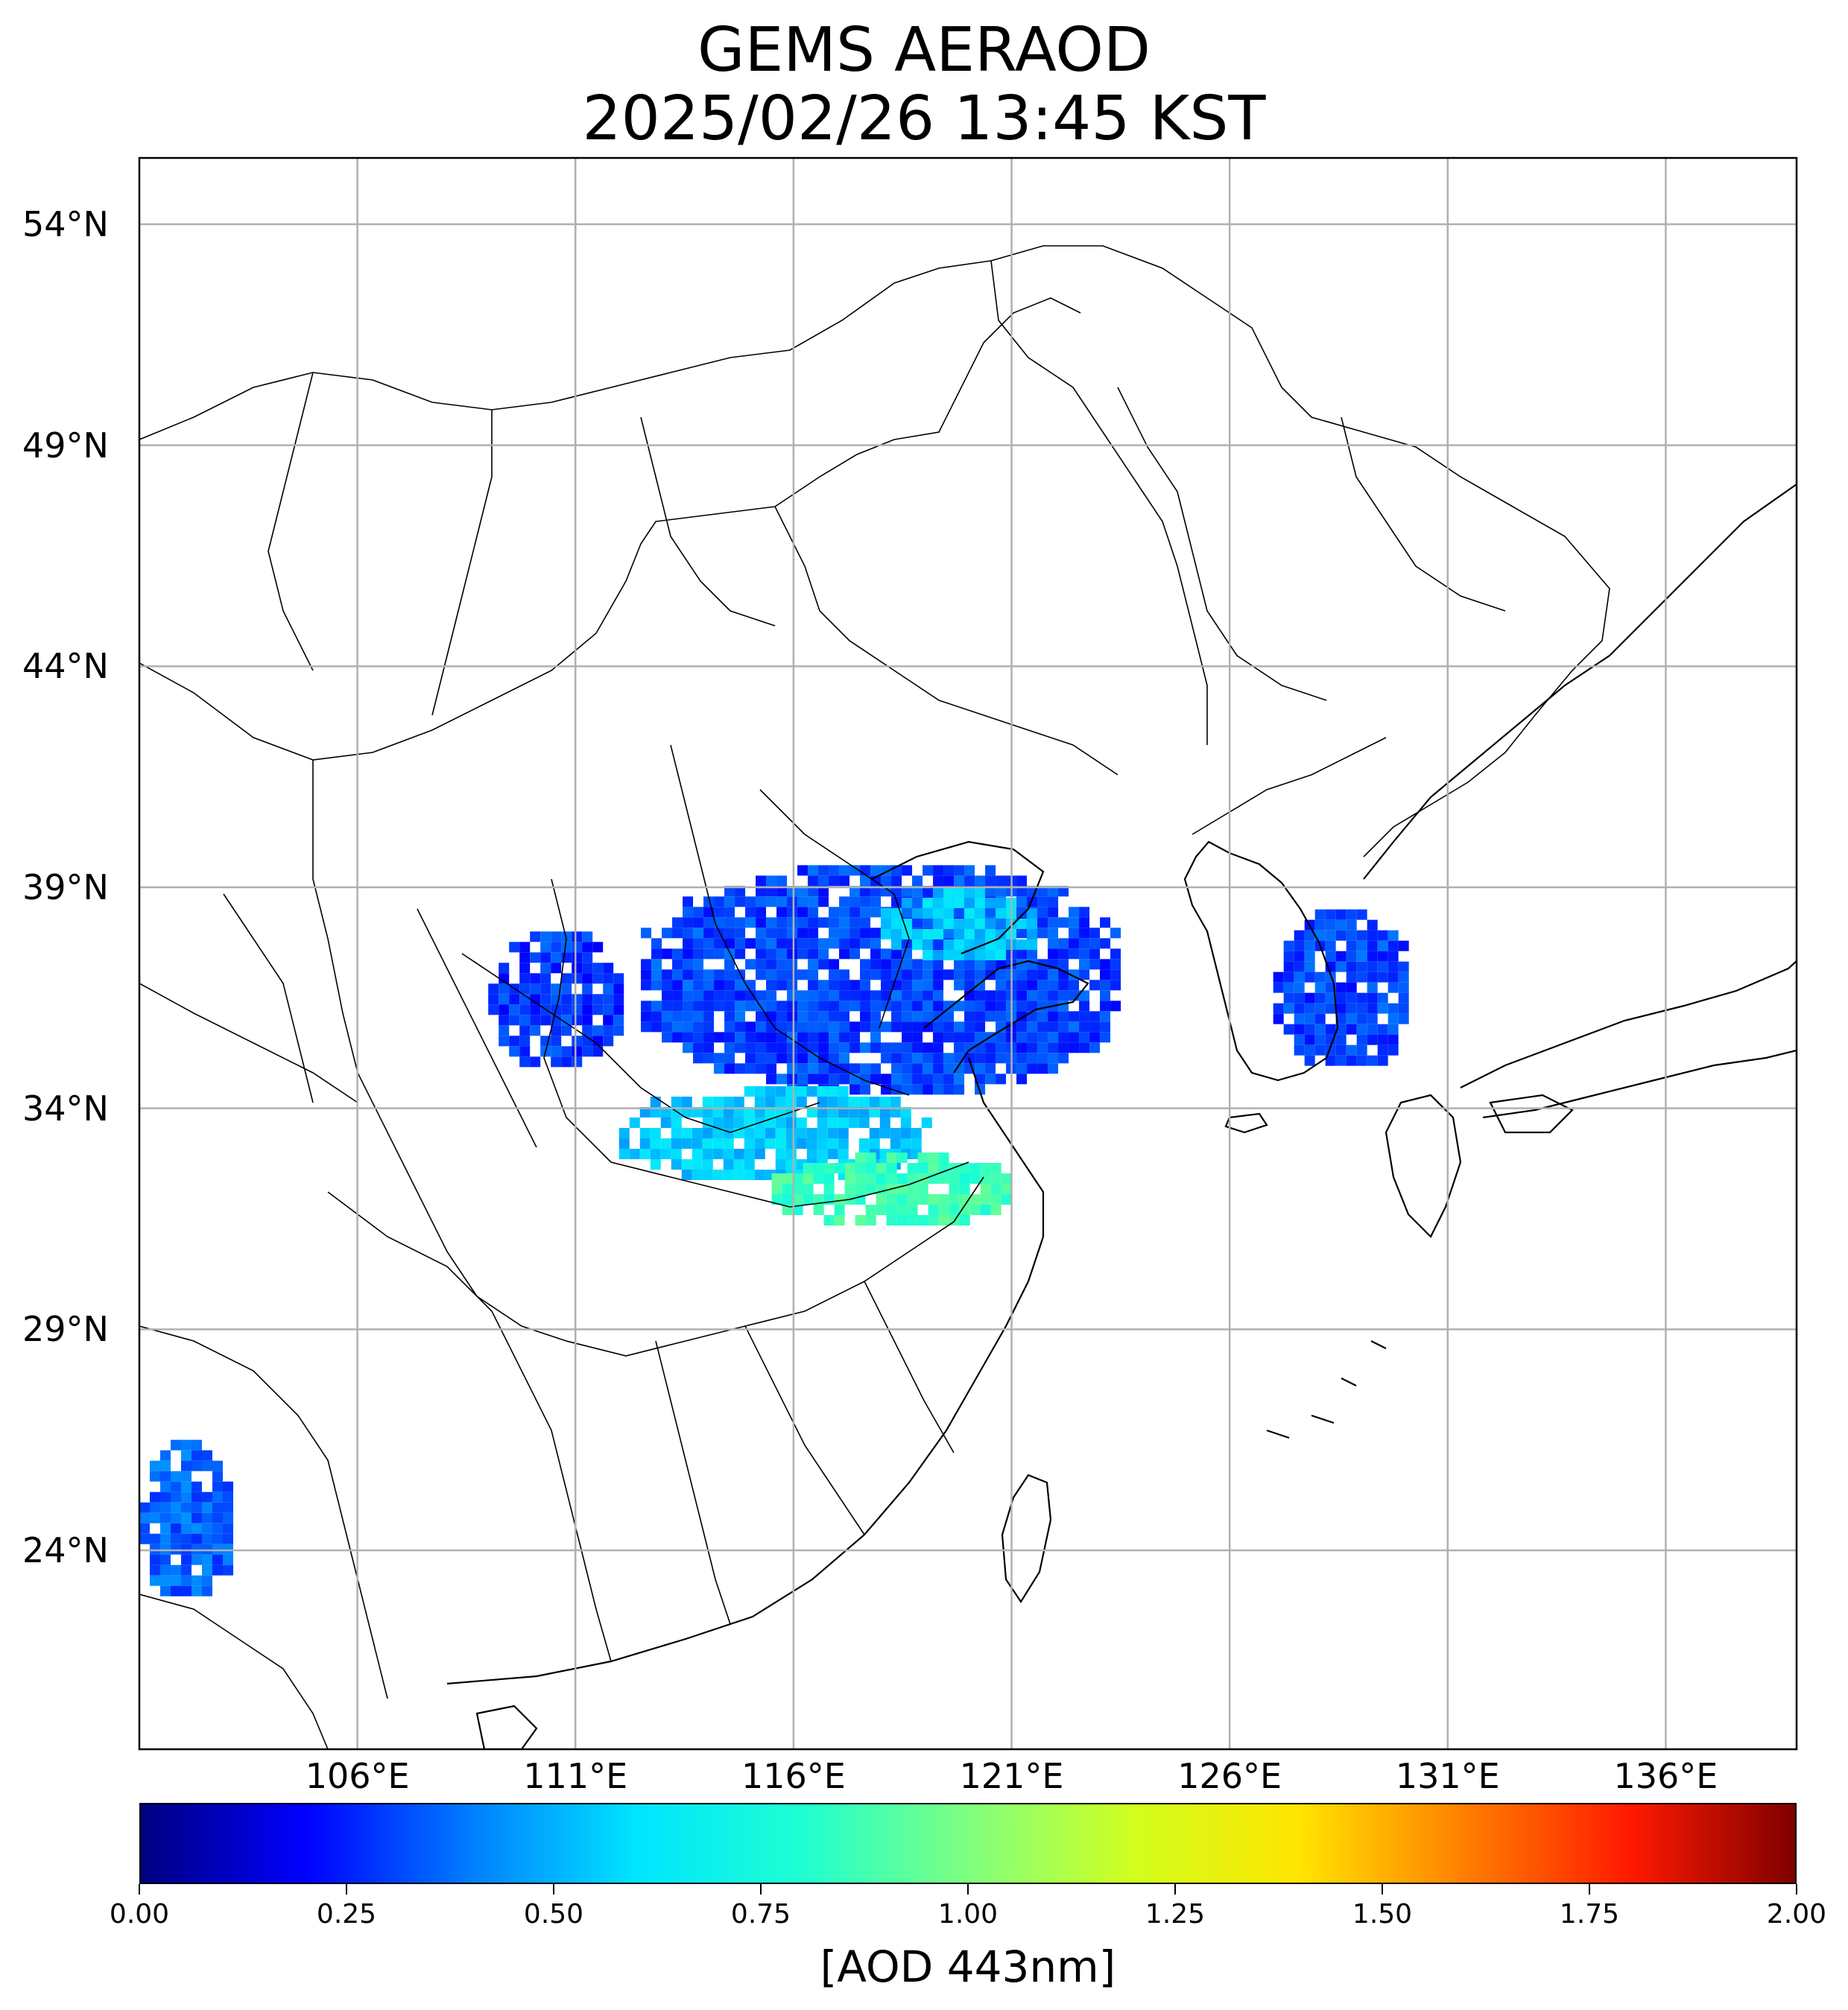 This screenshot has height=2010, width=1848. Describe the element at coordinates (968, 1966) in the screenshot. I see `colorbar-label: [AOD 443nm]` at that location.